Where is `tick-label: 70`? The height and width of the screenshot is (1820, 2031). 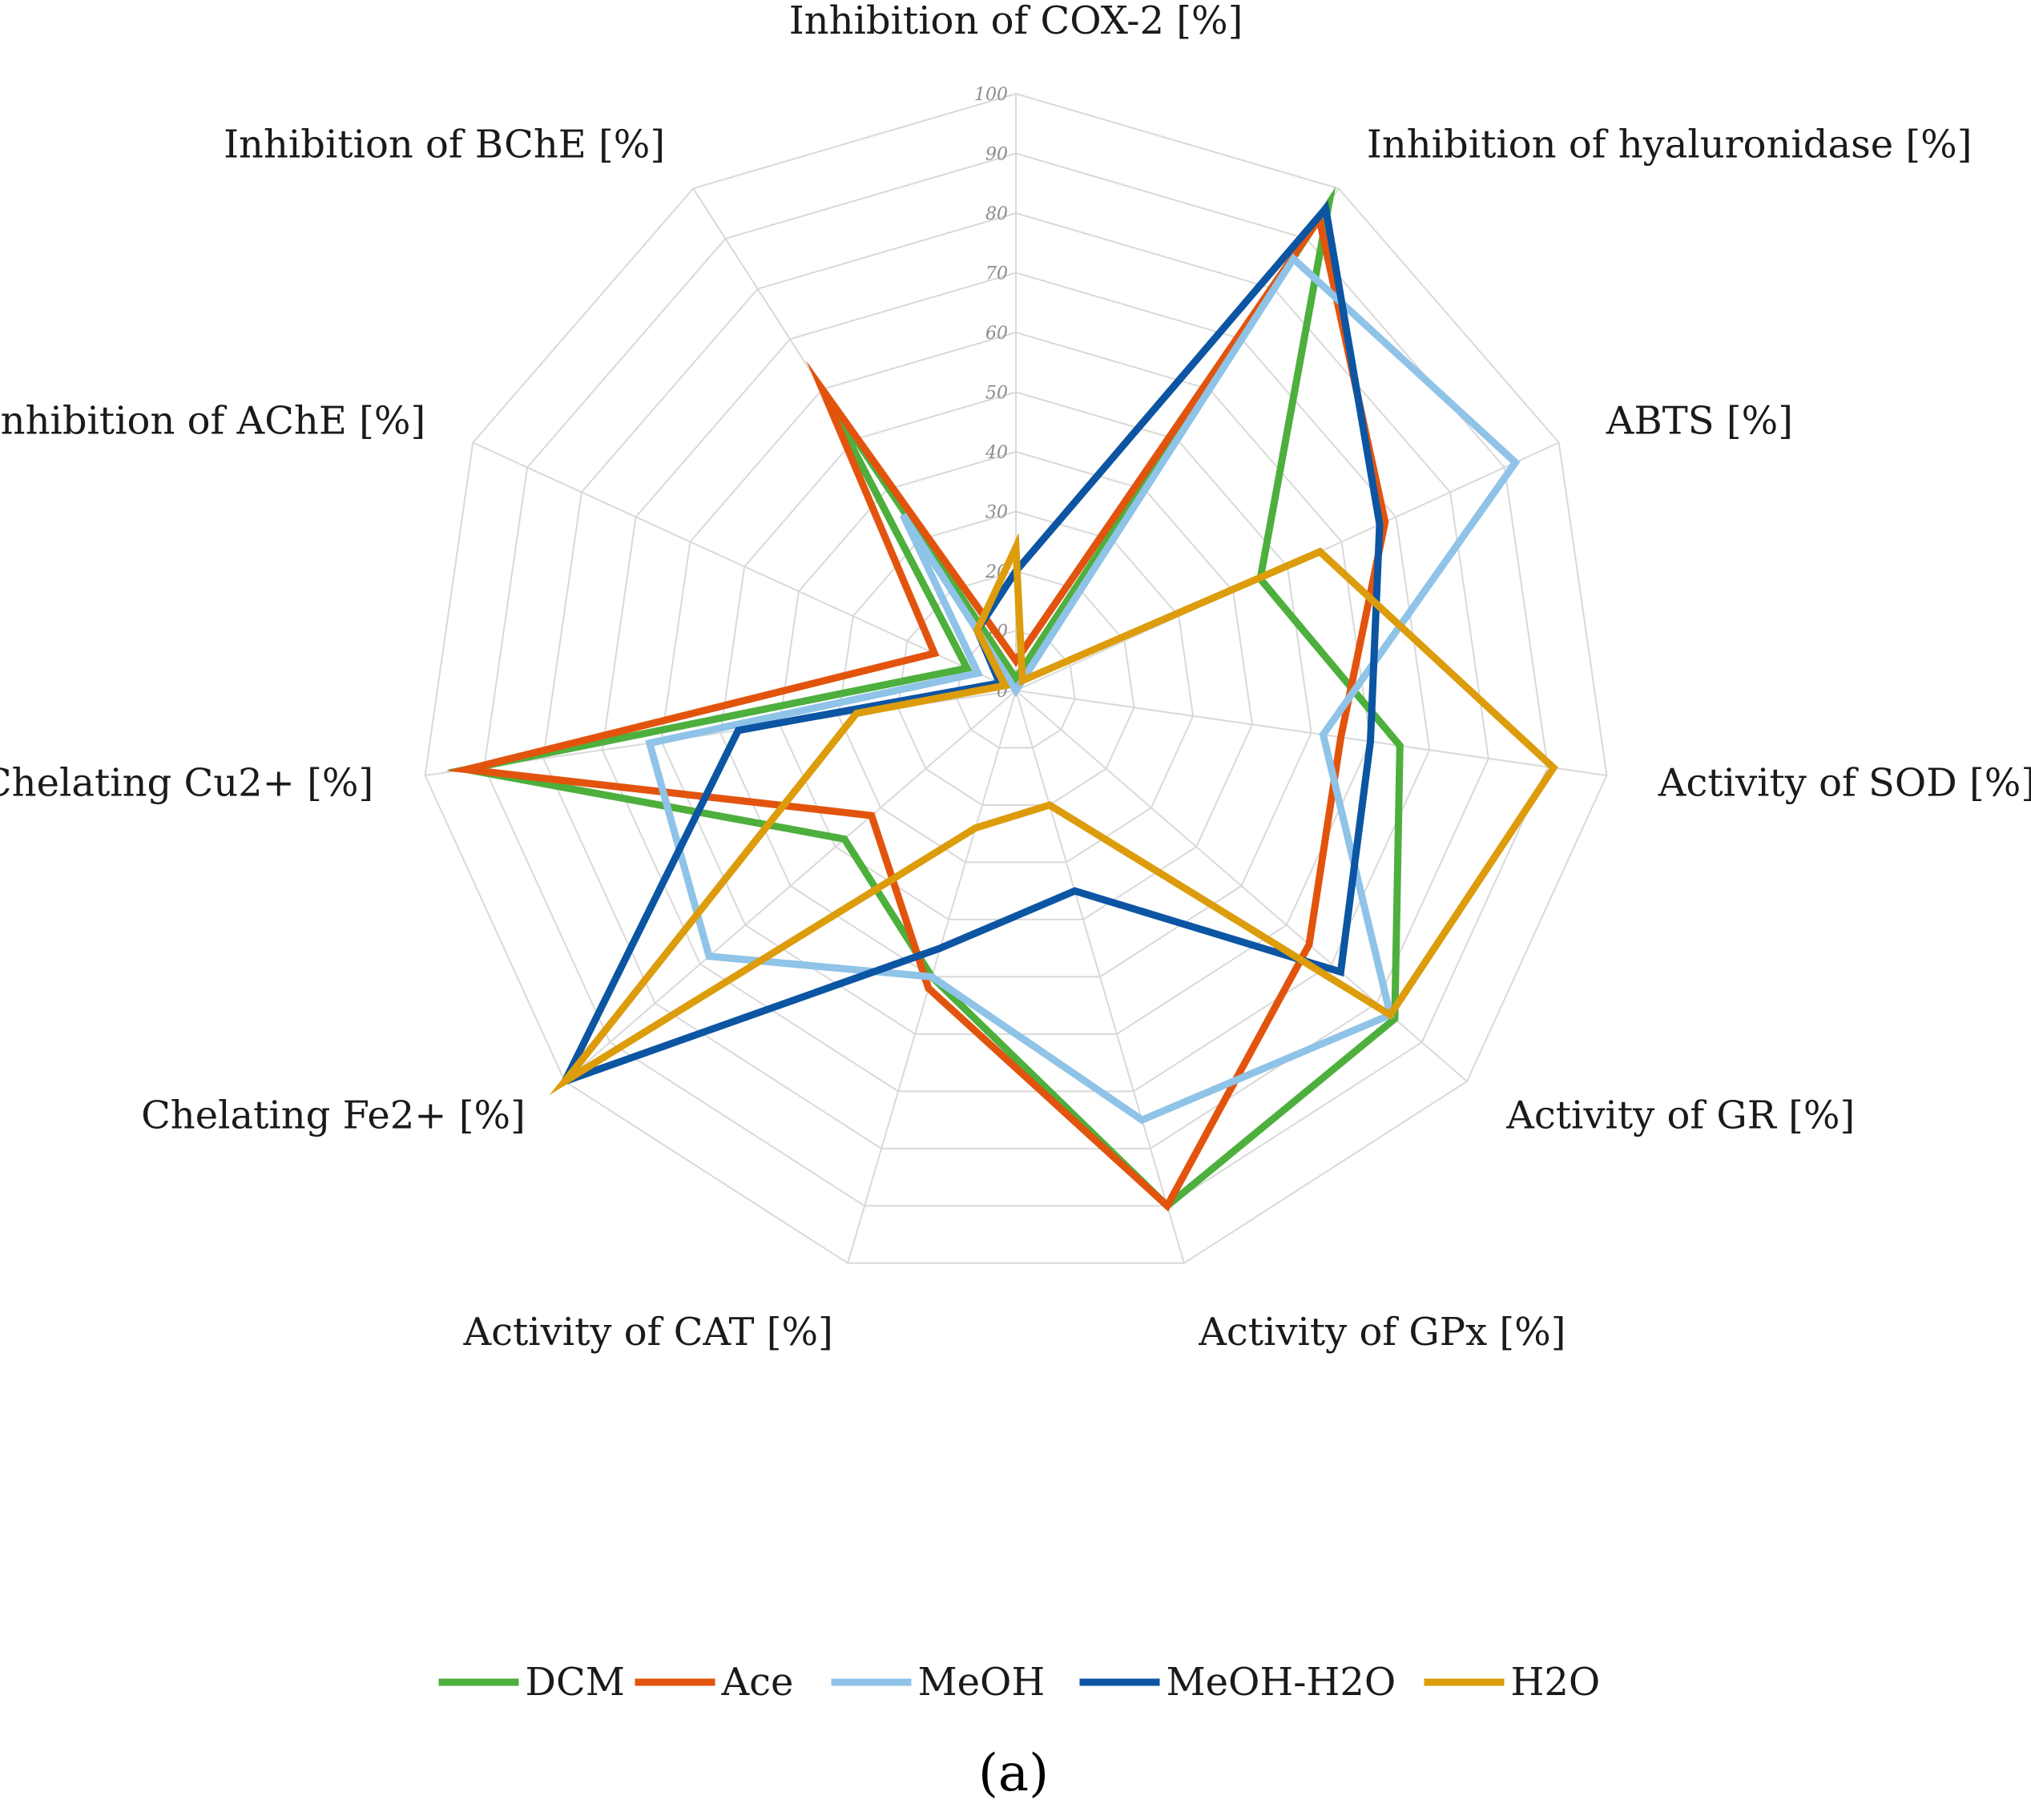 tick-label: 70 is located at coordinates (996, 274).